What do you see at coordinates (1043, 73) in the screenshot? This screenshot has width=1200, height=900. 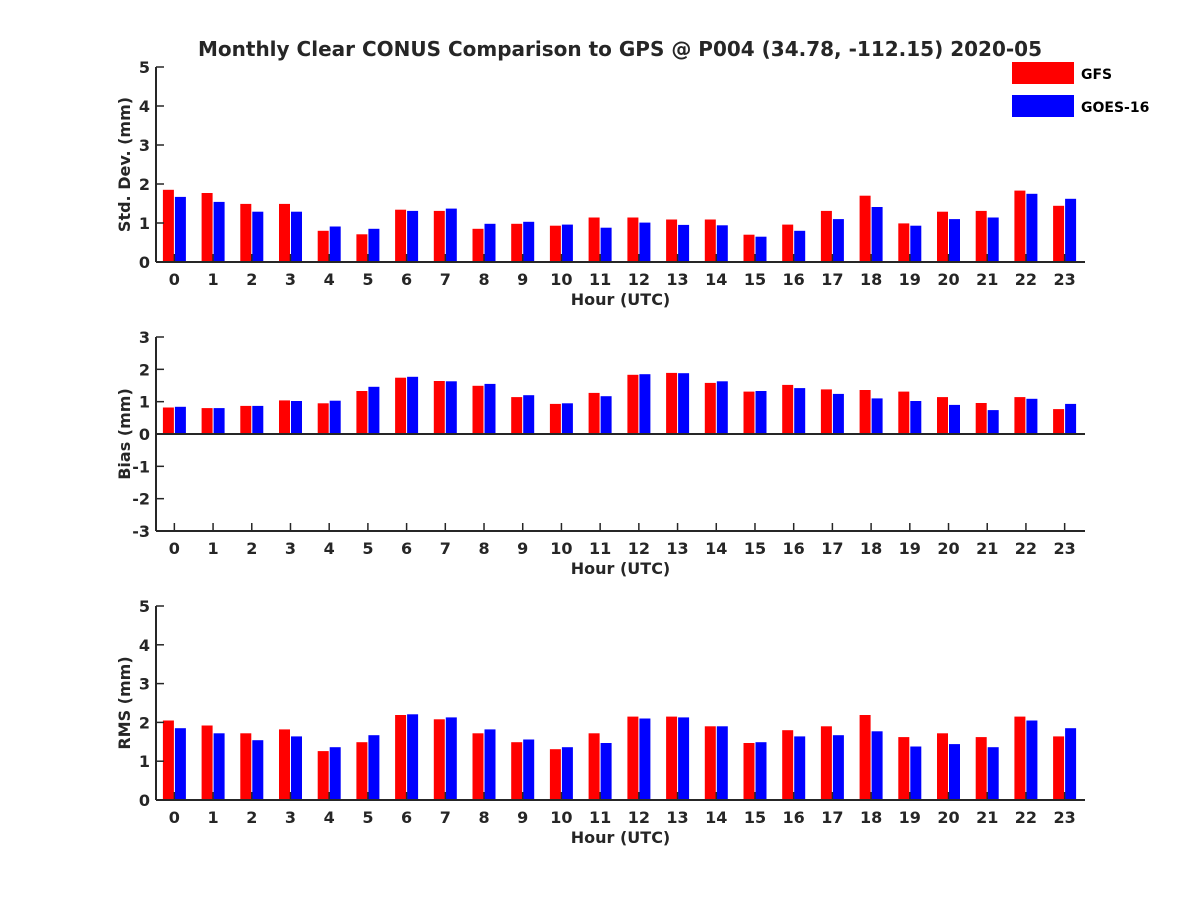 I see `legend-swatch-gfs` at bounding box center [1043, 73].